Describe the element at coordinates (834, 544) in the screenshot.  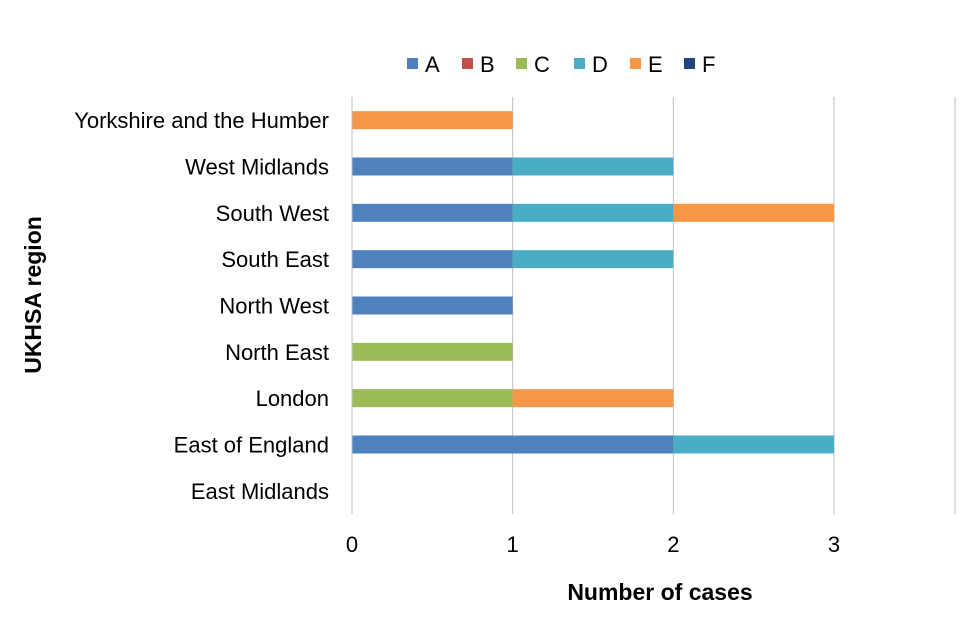
I see `x-tick-label: 3` at that location.